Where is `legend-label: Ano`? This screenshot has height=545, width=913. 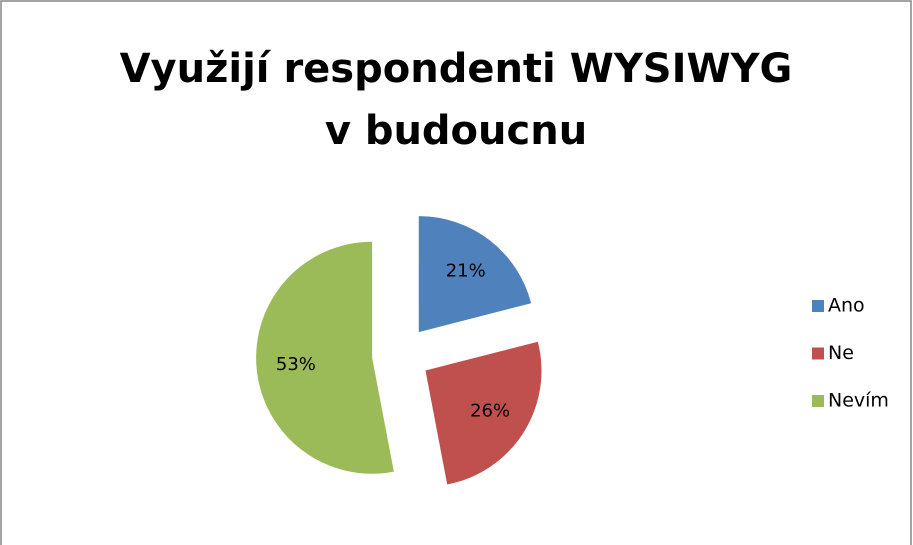 legend-label: Ano is located at coordinates (846, 306).